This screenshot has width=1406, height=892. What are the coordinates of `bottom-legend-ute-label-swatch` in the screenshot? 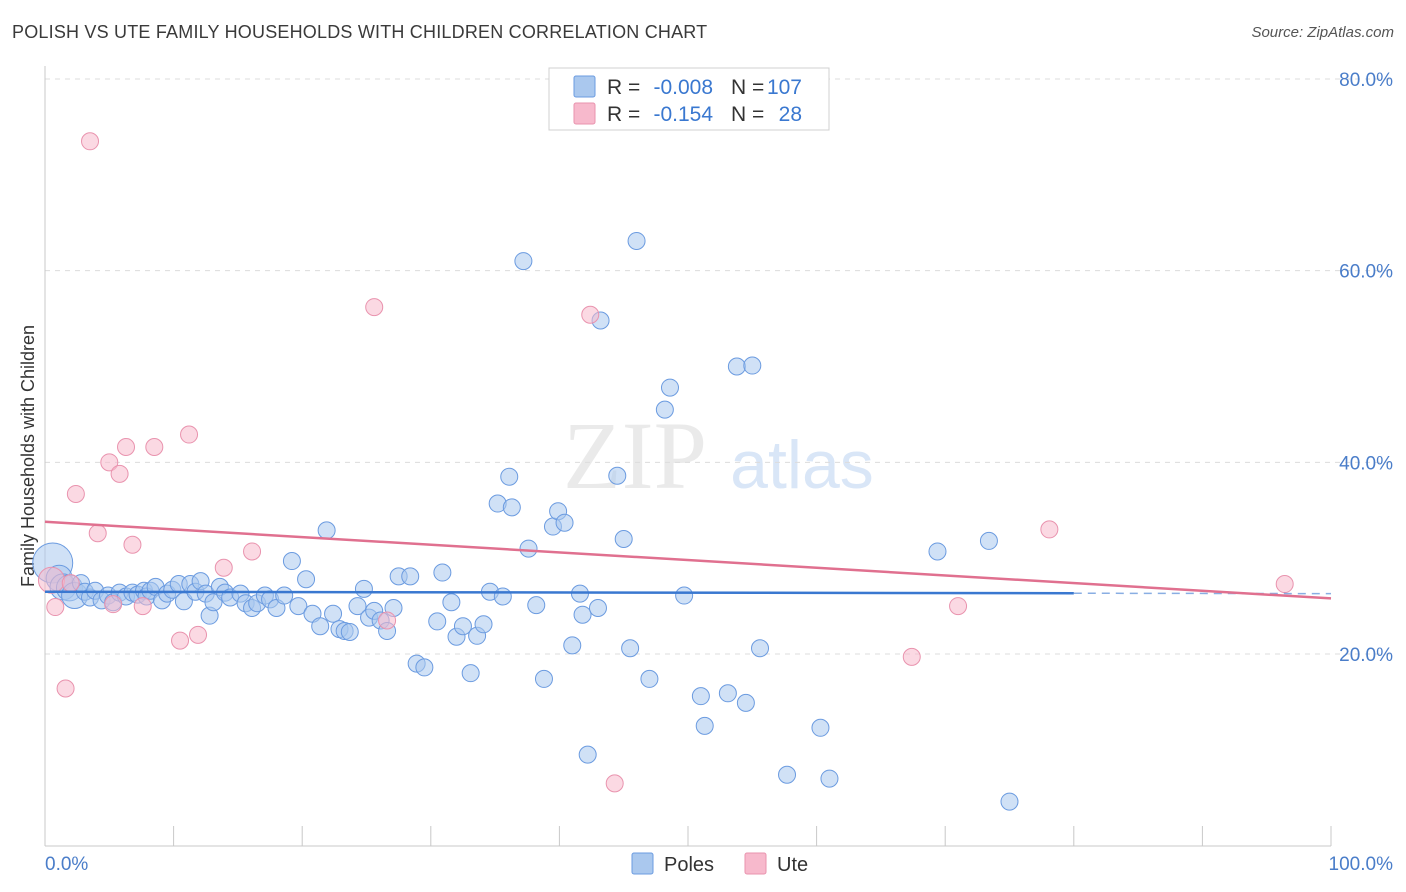 It's located at (755, 863).